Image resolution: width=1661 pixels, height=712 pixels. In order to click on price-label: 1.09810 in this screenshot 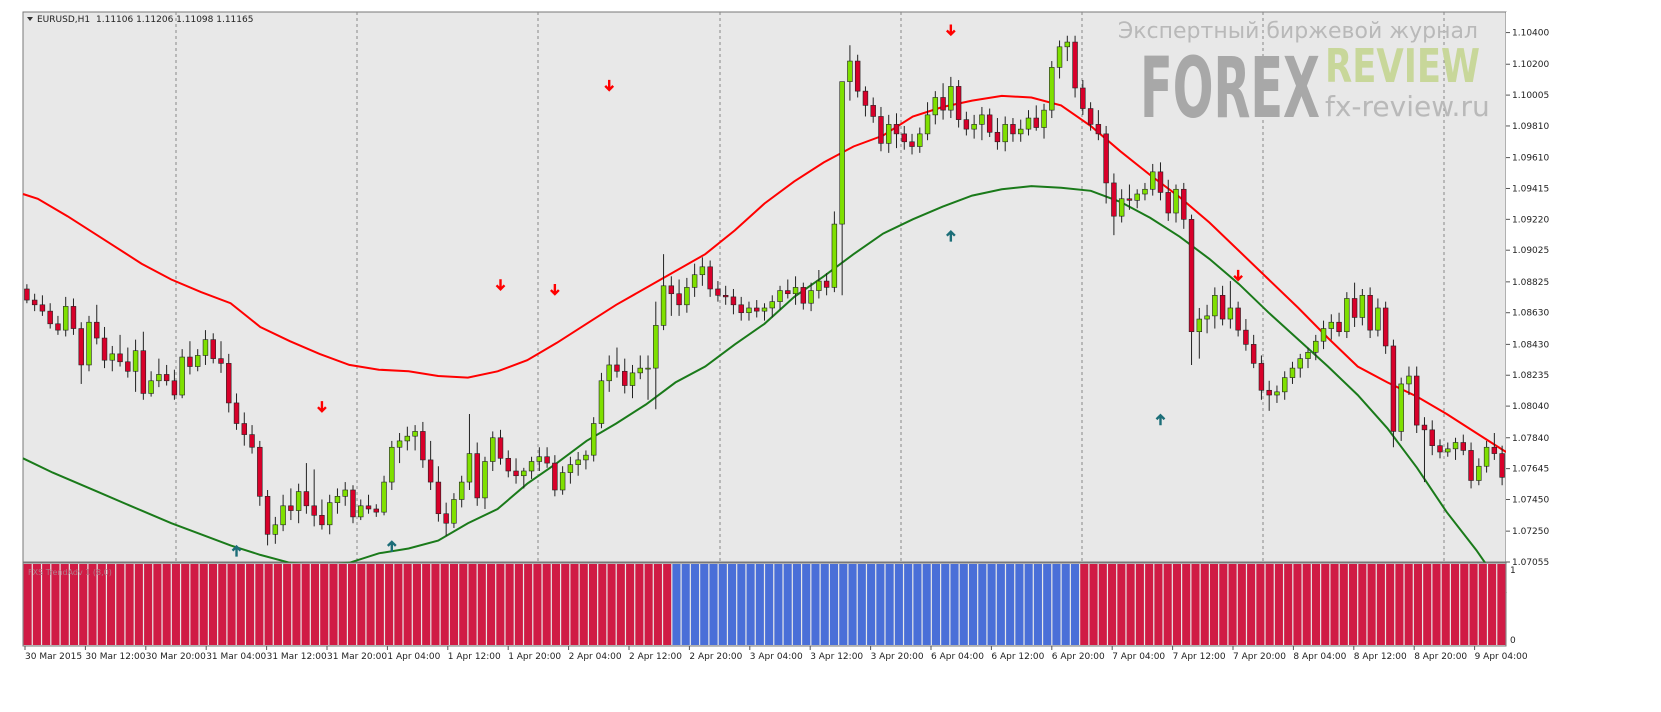, I will do `click(1530, 127)`.